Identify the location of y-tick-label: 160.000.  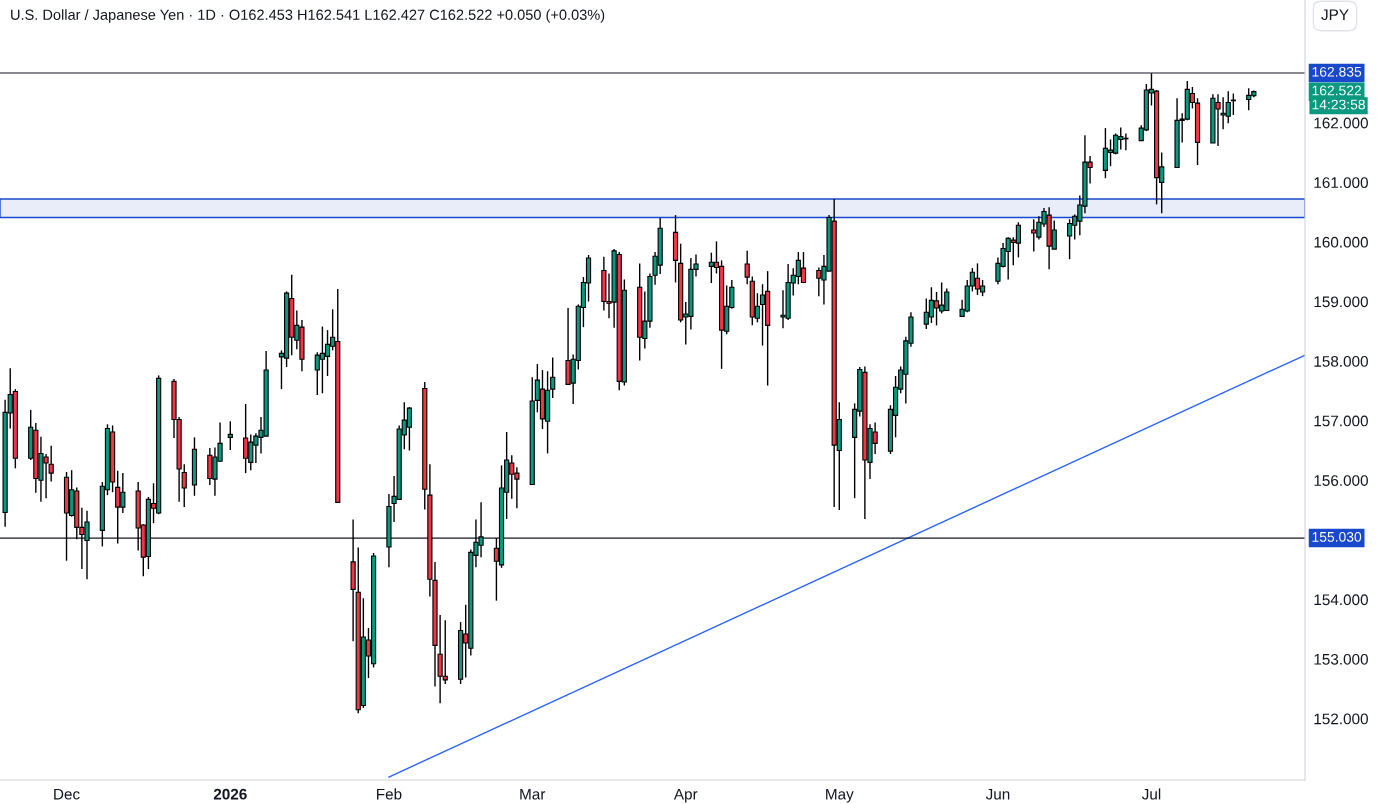
(1341, 242).